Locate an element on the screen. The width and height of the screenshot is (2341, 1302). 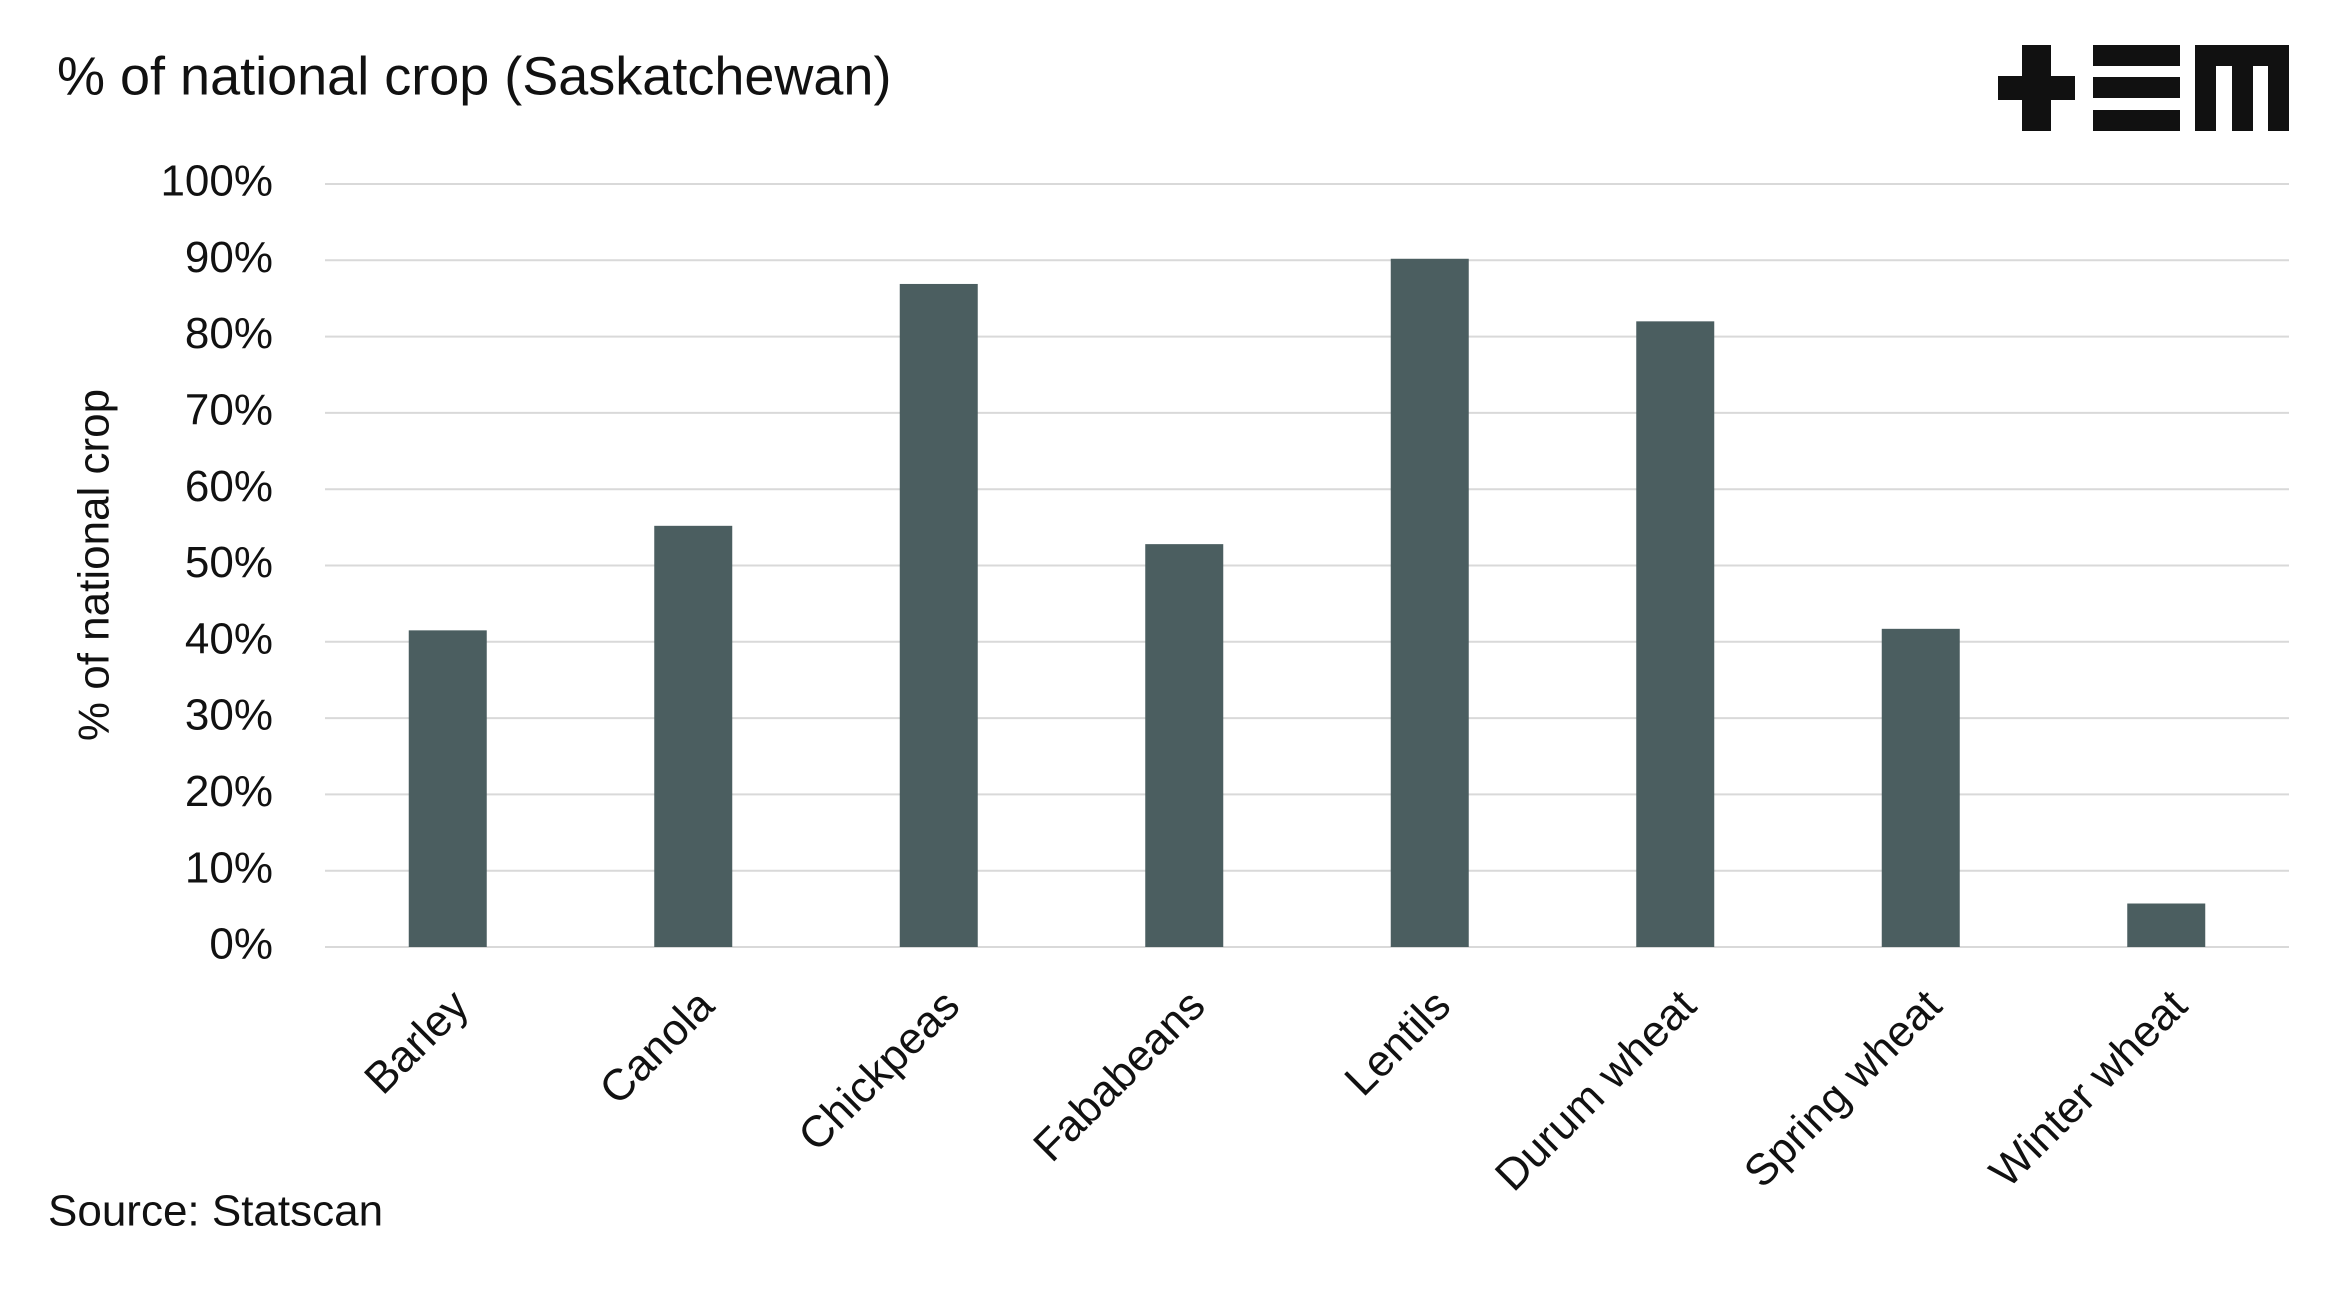
y-tick-label: 0% is located at coordinates (241, 944).